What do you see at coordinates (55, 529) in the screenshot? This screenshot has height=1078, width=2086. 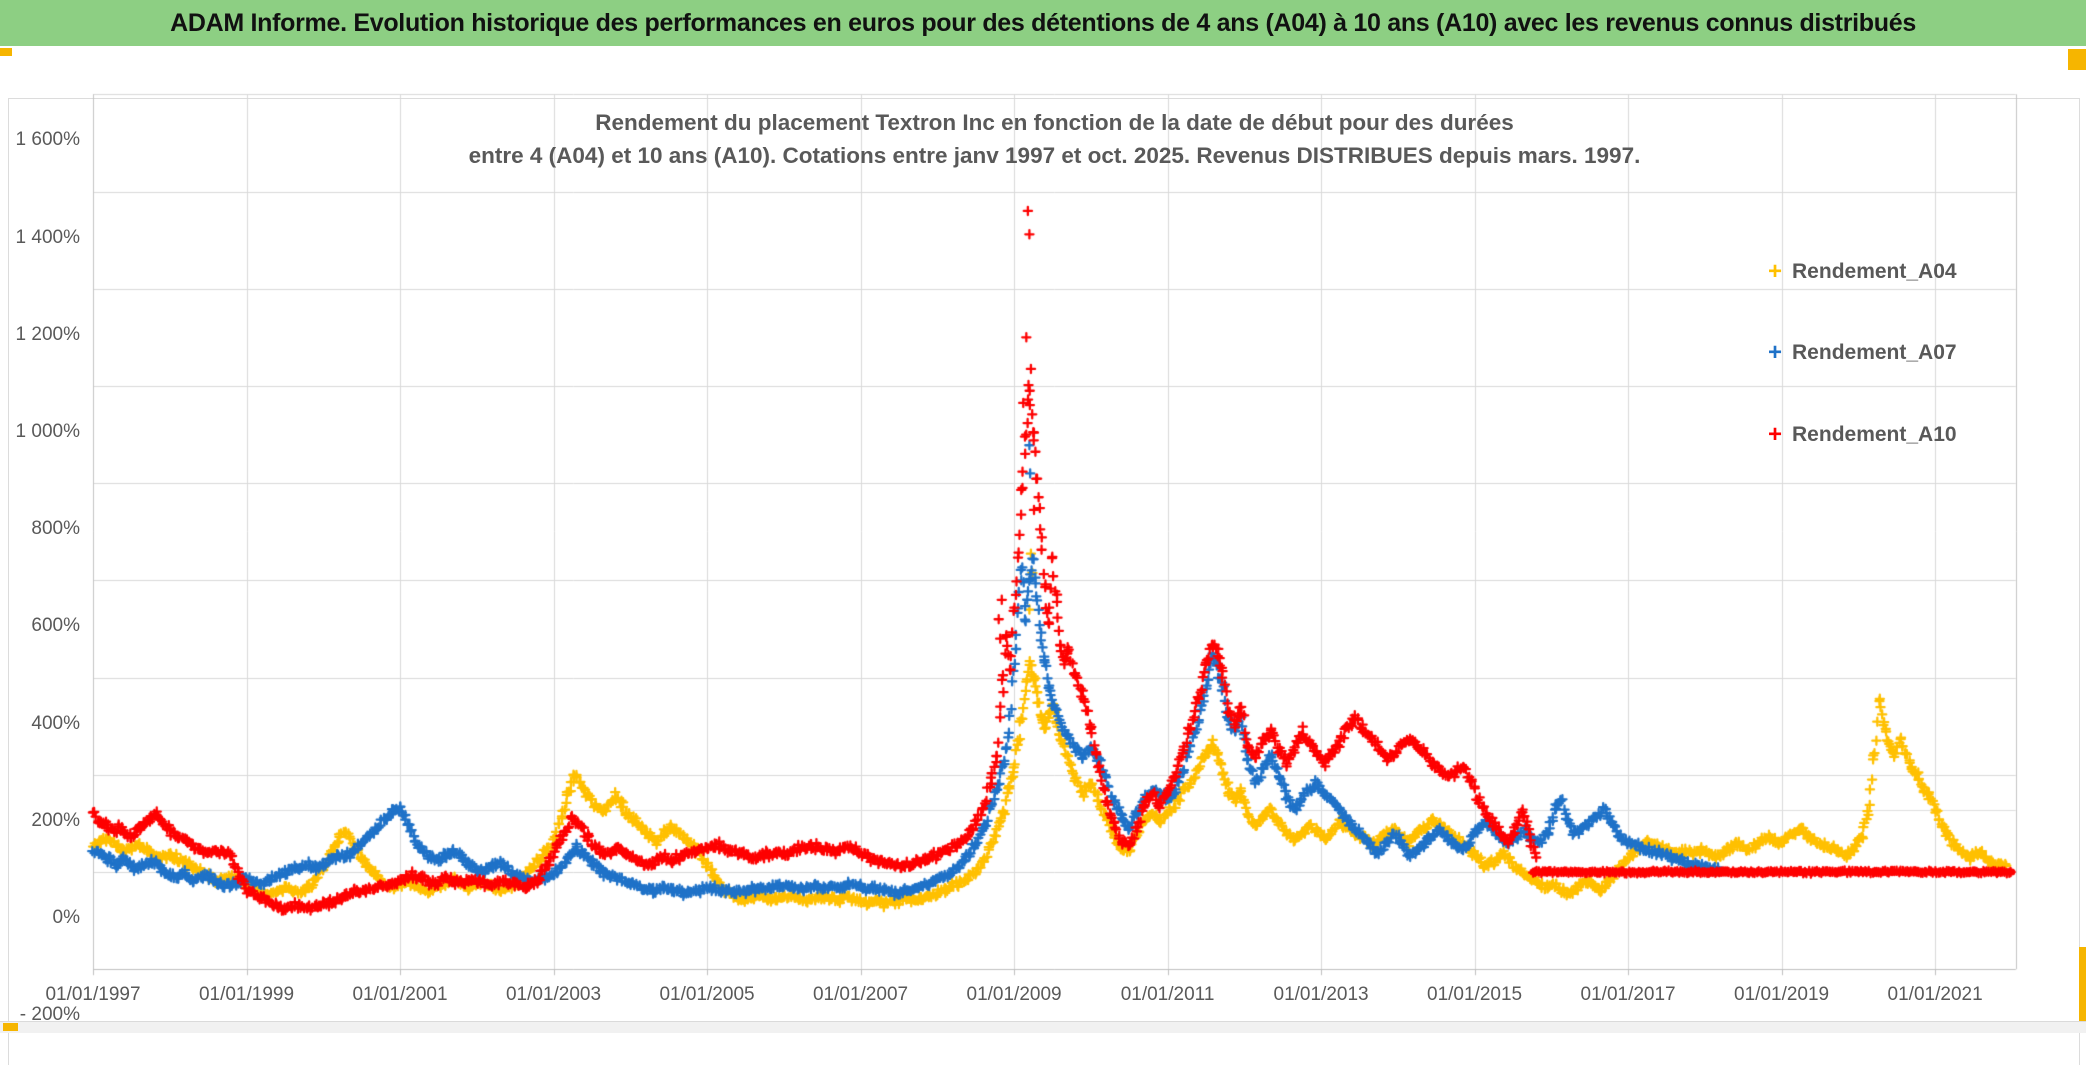 I see `y-tick-label: 800%` at bounding box center [55, 529].